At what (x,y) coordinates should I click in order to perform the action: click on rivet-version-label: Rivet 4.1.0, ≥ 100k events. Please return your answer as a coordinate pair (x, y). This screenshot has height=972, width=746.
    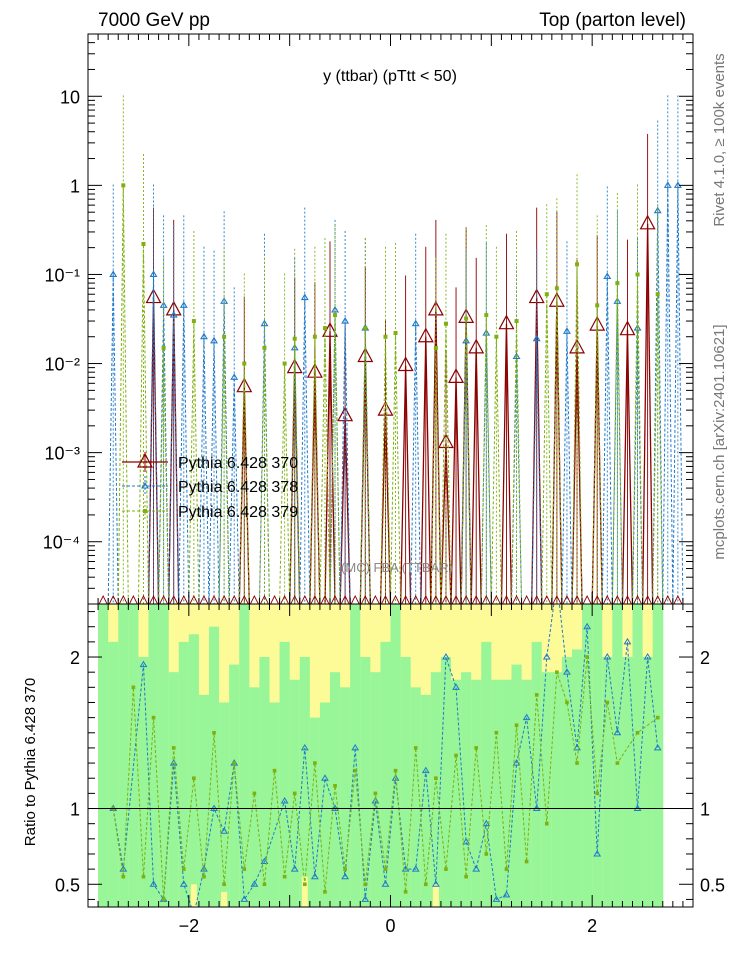
    Looking at the image, I should click on (719, 139).